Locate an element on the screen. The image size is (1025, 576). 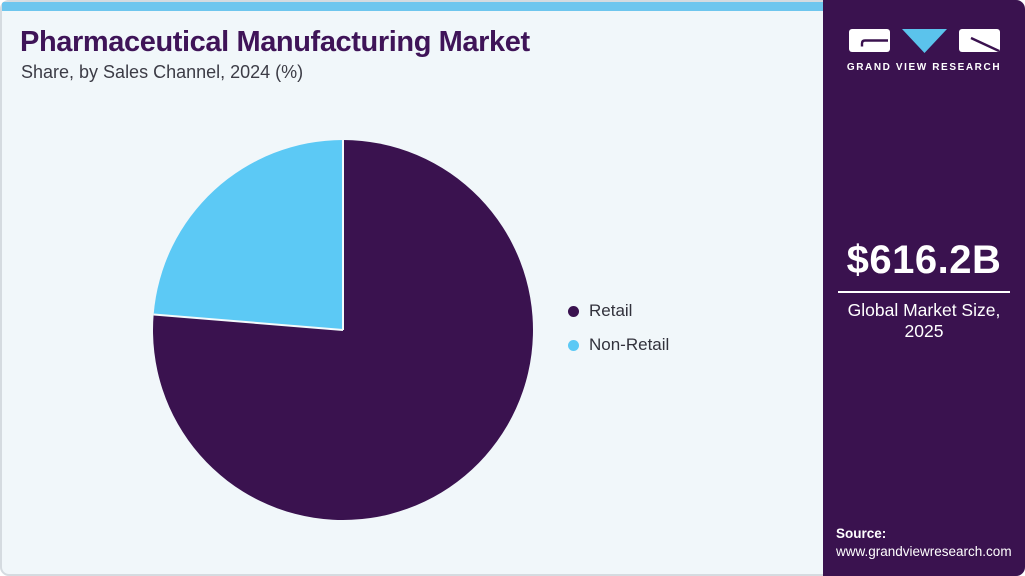
page-subtitle: Share, by Sales Channel, 2024 (%) is located at coordinates (162, 72).